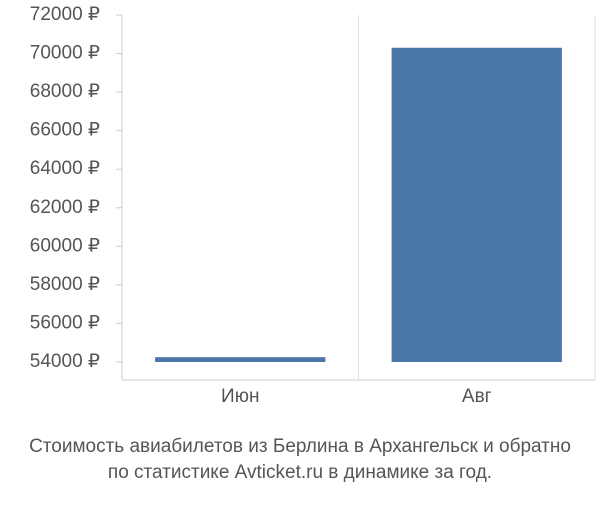 This screenshot has width=600, height=505. What do you see at coordinates (65, 207) in the screenshot?
I see `y-tick-label: 62000 ₽` at bounding box center [65, 207].